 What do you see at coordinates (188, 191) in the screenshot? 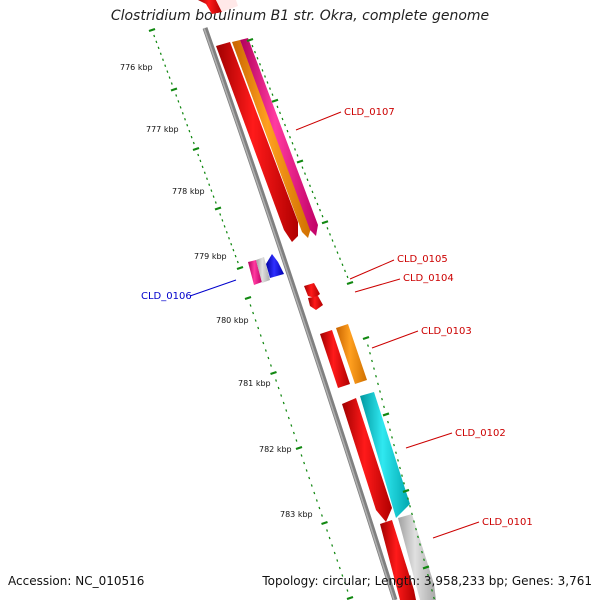
I see `tick-label-778: 778 kbp` at bounding box center [188, 191].